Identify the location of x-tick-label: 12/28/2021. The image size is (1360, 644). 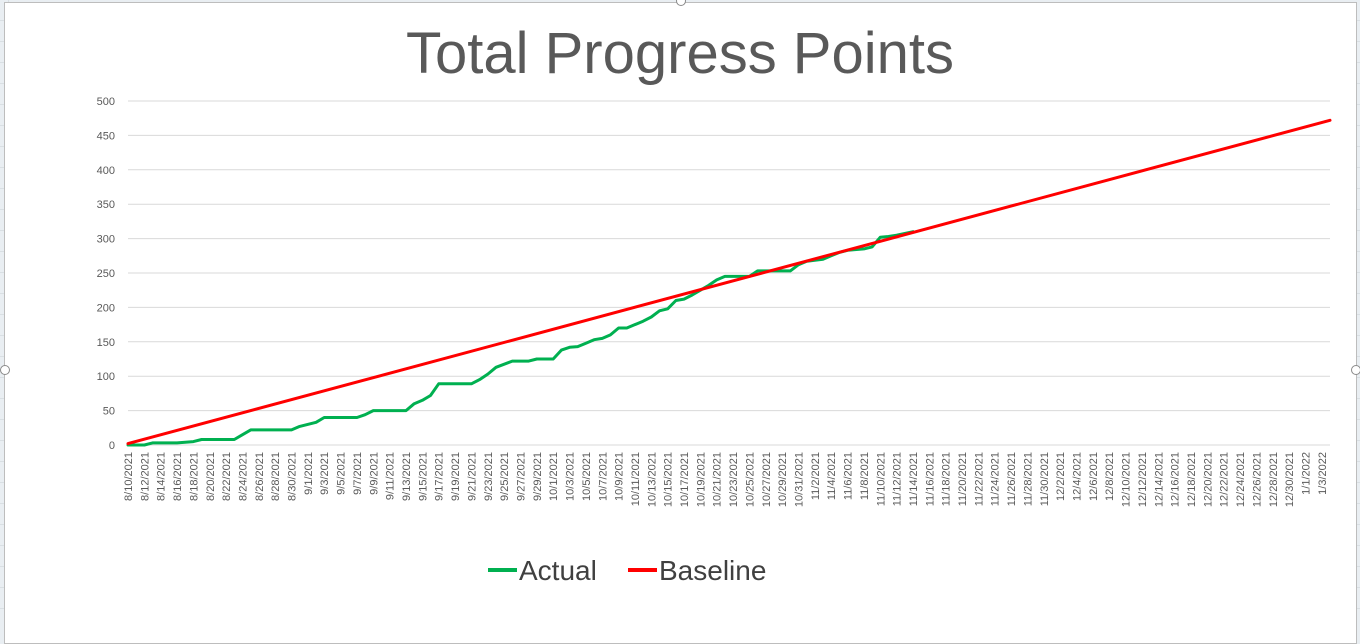
(1274, 479).